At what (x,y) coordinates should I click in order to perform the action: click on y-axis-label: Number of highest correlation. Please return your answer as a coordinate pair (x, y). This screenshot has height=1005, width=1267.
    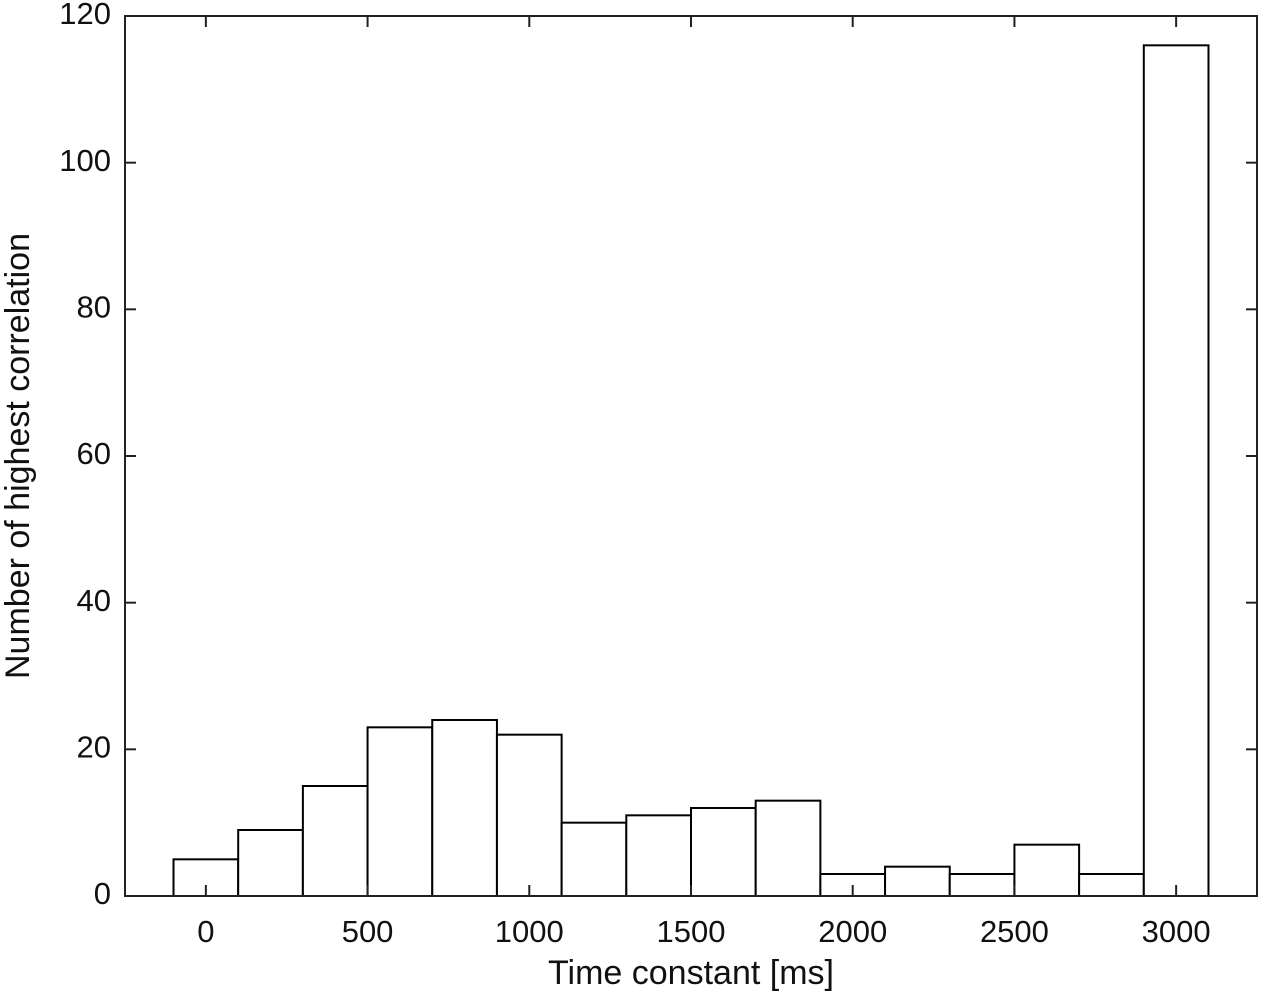
    Looking at the image, I should click on (18, 456).